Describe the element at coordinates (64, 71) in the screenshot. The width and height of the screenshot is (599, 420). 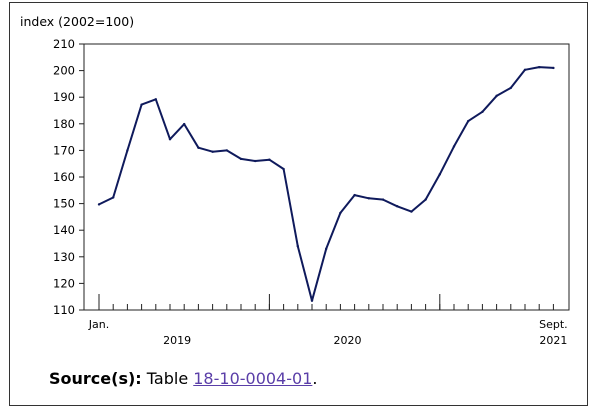
I see `y-tick-label: 200` at that location.